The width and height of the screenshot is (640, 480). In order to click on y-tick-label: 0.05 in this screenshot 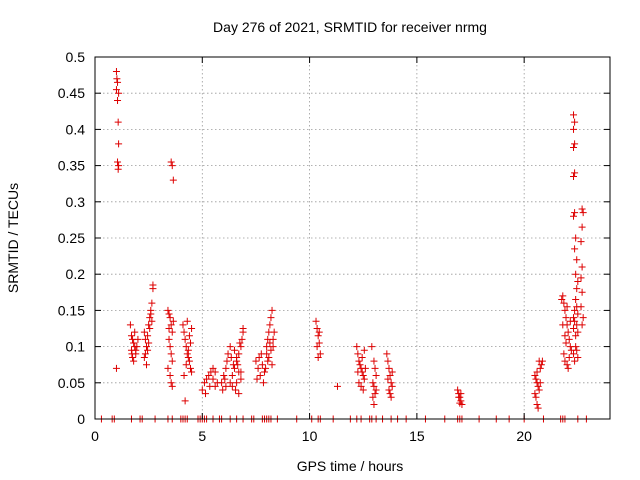, I will do `click(71, 383)`.